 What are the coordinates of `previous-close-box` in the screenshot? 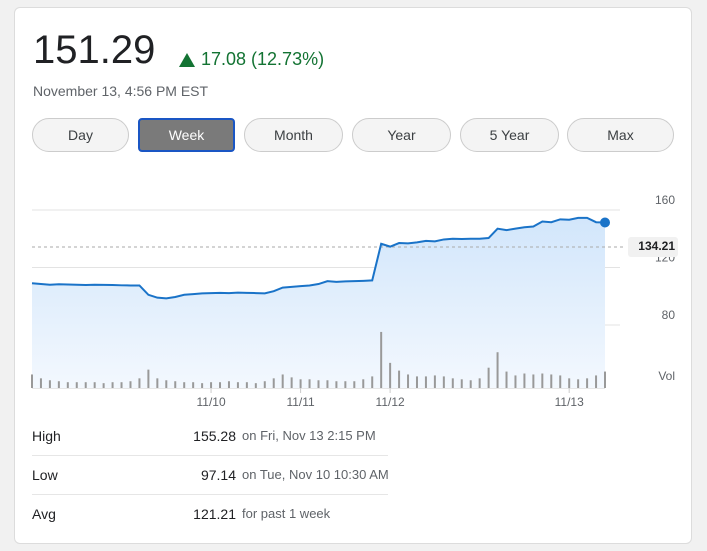 It's located at (653, 247).